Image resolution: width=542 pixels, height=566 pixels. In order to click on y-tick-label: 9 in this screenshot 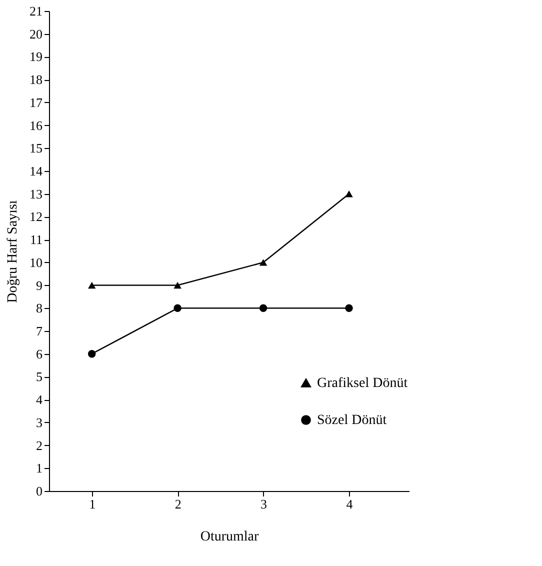, I will do `click(39, 285)`.